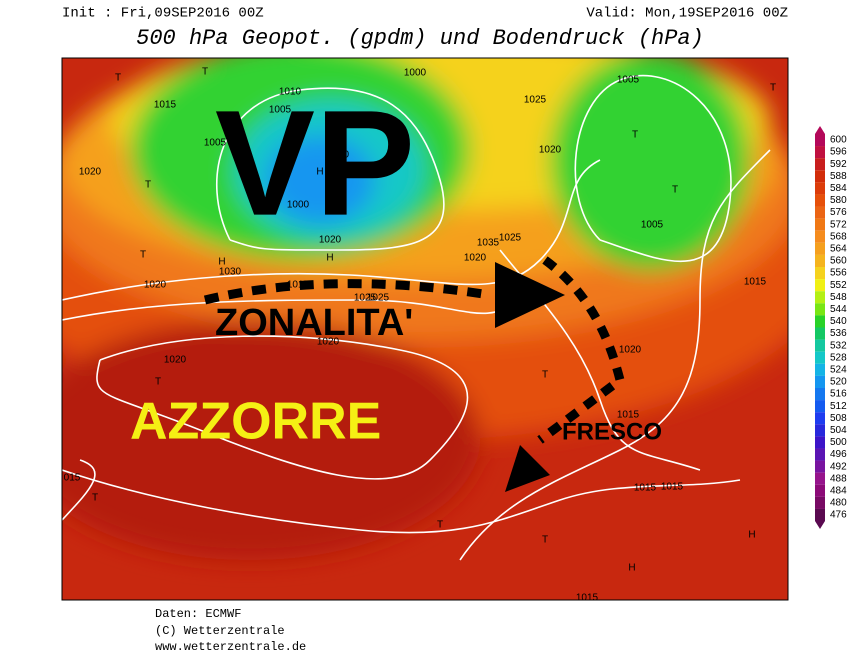 The image size is (850, 657). I want to click on init-text: Init : Fri,09SEP2016 00Z, so click(163, 14).